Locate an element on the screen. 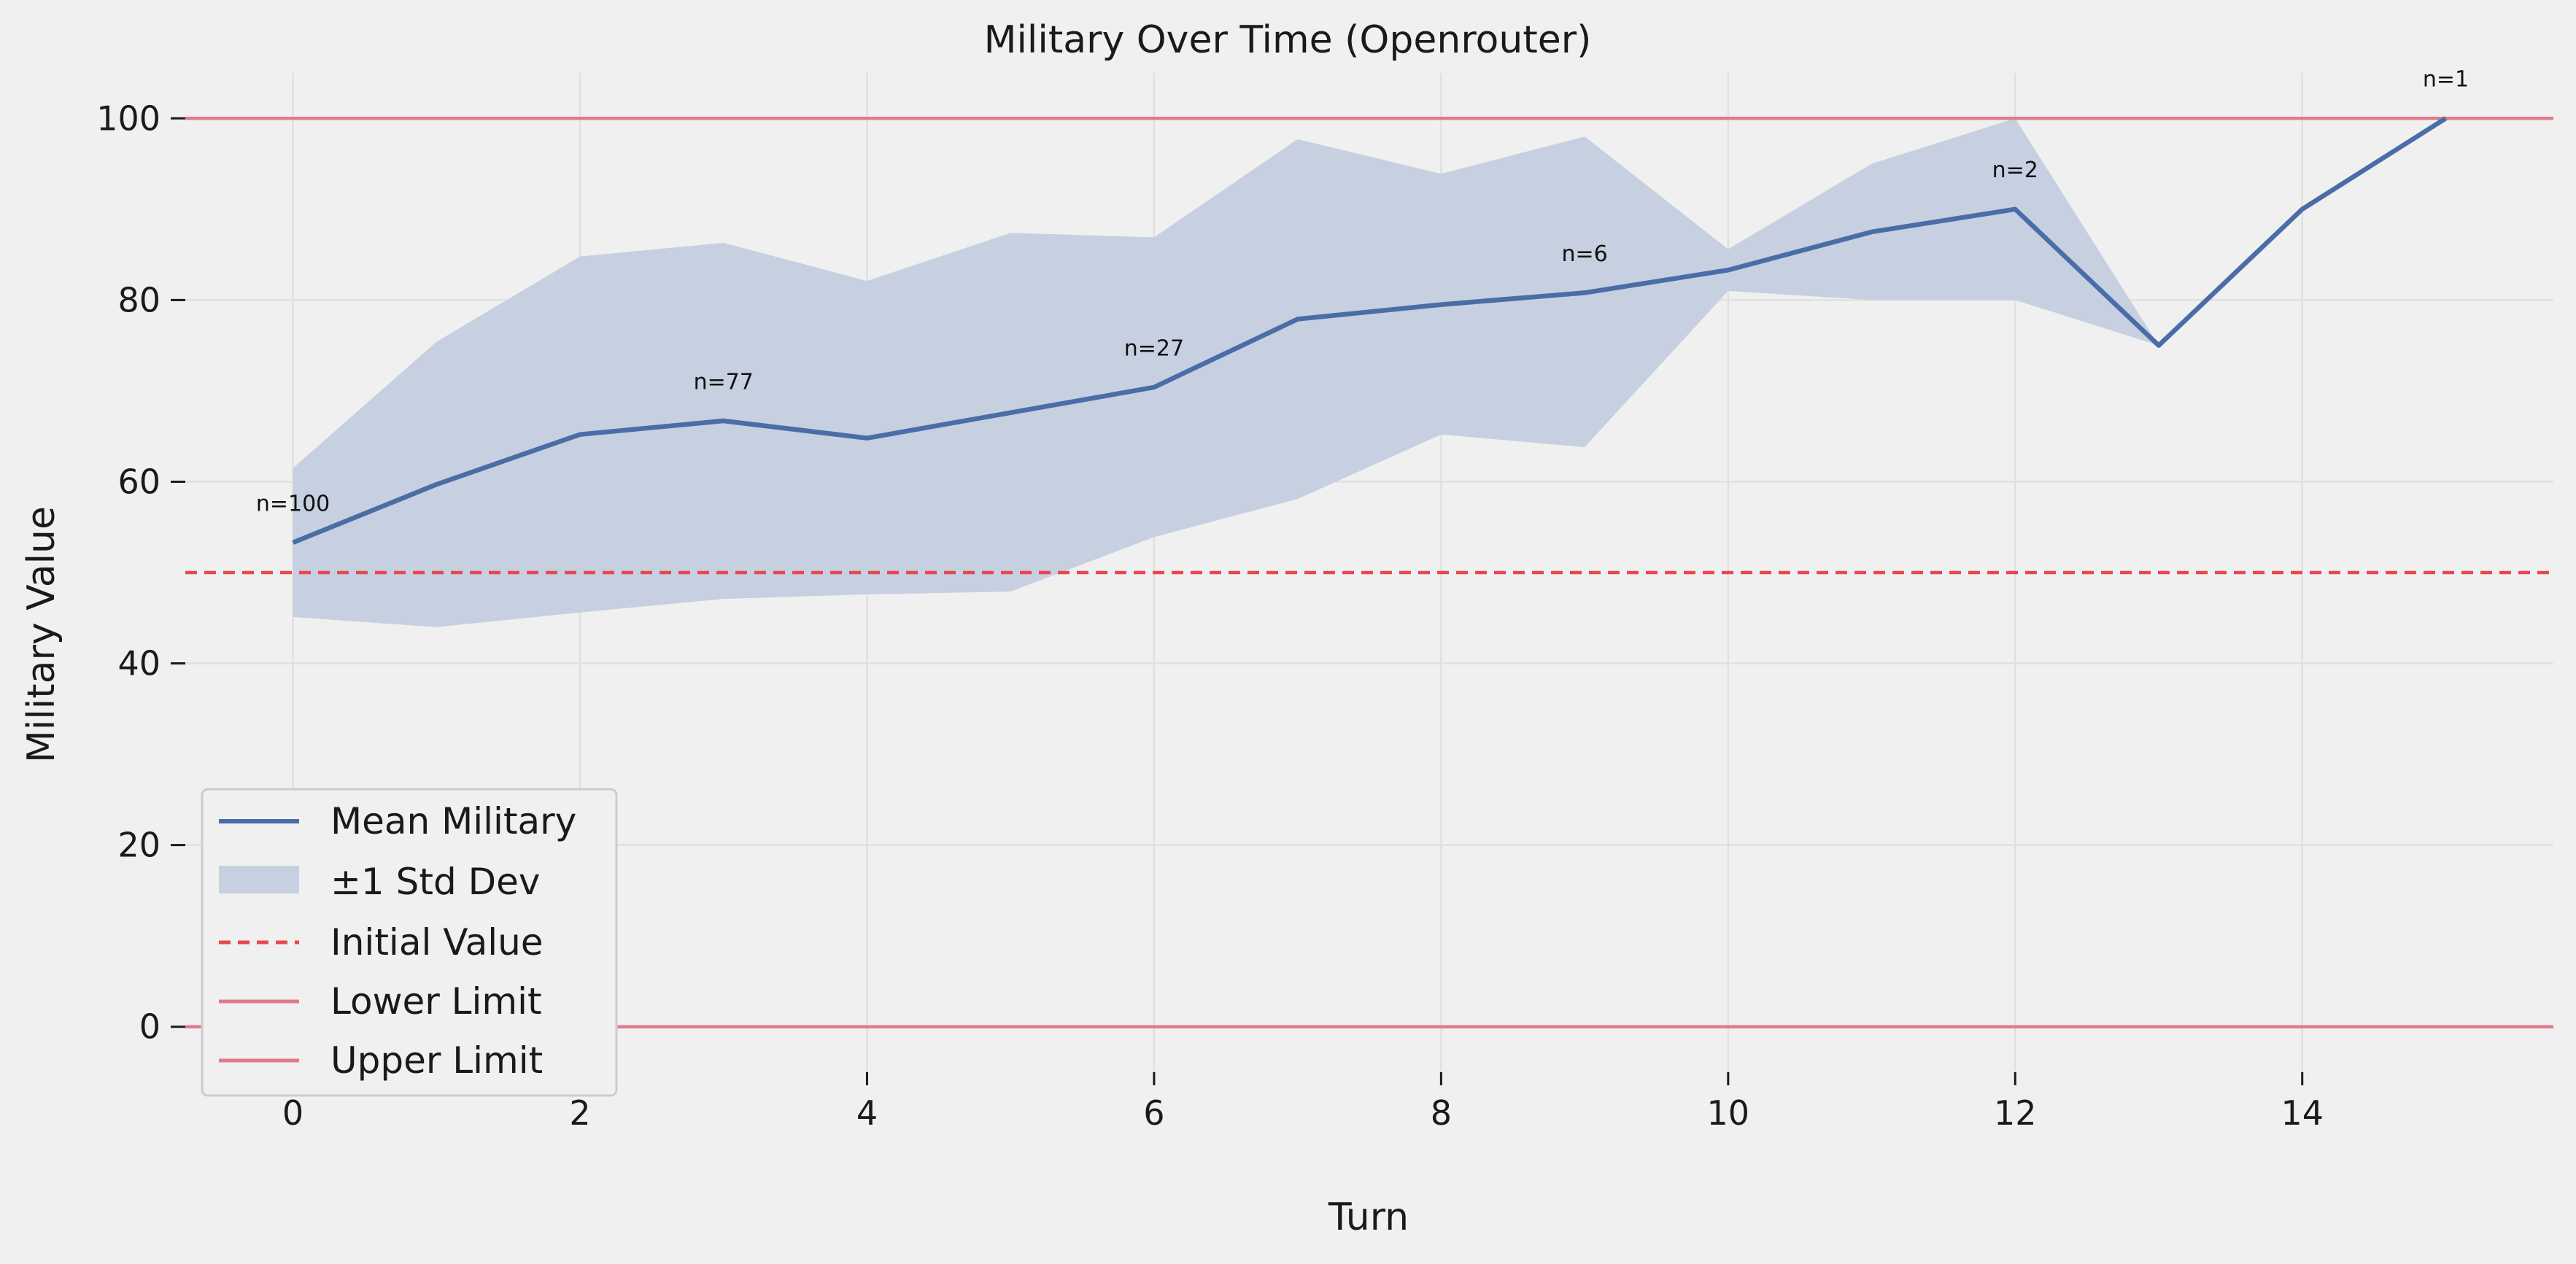  y-axis-label: Military Value is located at coordinates (41, 634).